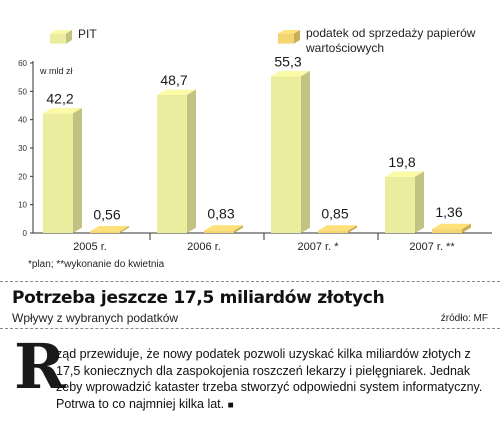  What do you see at coordinates (40, 366) in the screenshot?
I see `dropcap-letter: R` at bounding box center [40, 366].